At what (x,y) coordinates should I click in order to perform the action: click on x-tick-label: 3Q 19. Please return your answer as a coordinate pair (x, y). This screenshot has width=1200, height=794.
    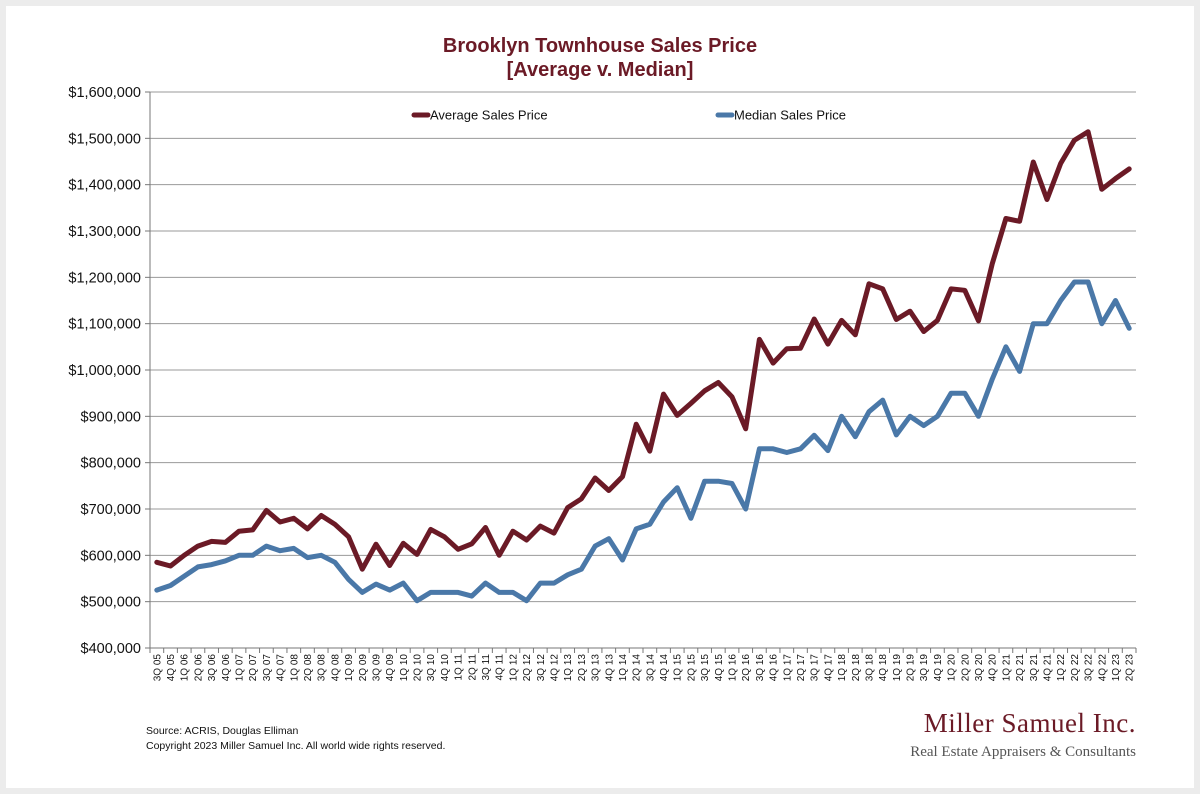
    Looking at the image, I should click on (924, 668).